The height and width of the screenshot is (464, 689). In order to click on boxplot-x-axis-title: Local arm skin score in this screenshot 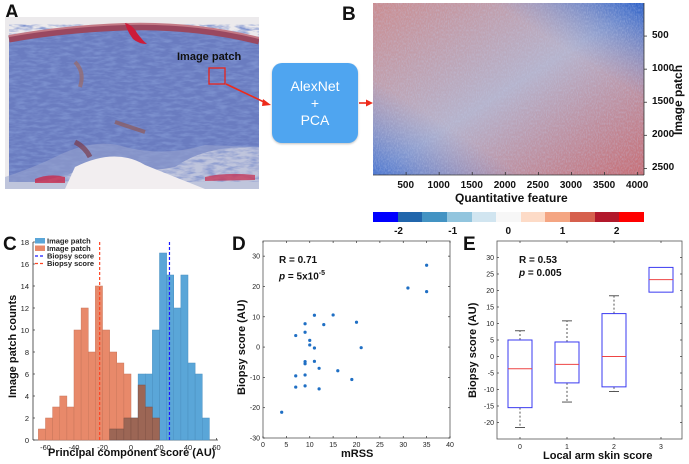, I will do `click(598, 456)`.